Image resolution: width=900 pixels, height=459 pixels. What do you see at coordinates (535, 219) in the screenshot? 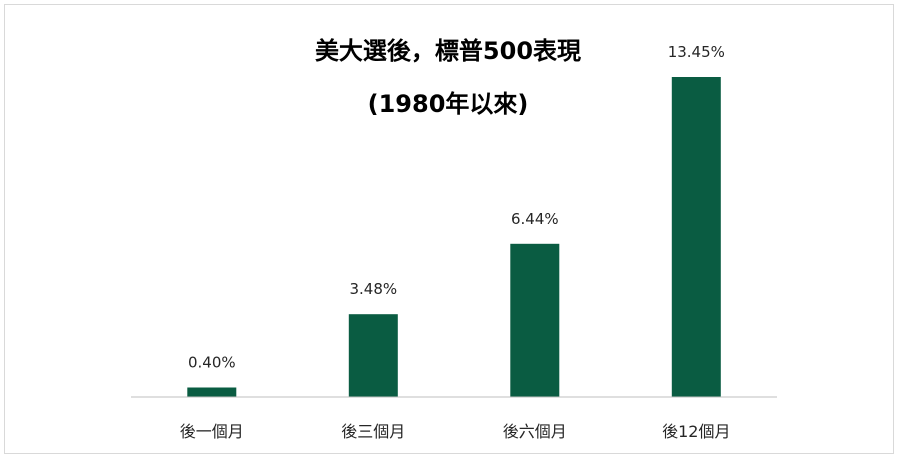
I see `data-label-3: 6.44%` at bounding box center [535, 219].